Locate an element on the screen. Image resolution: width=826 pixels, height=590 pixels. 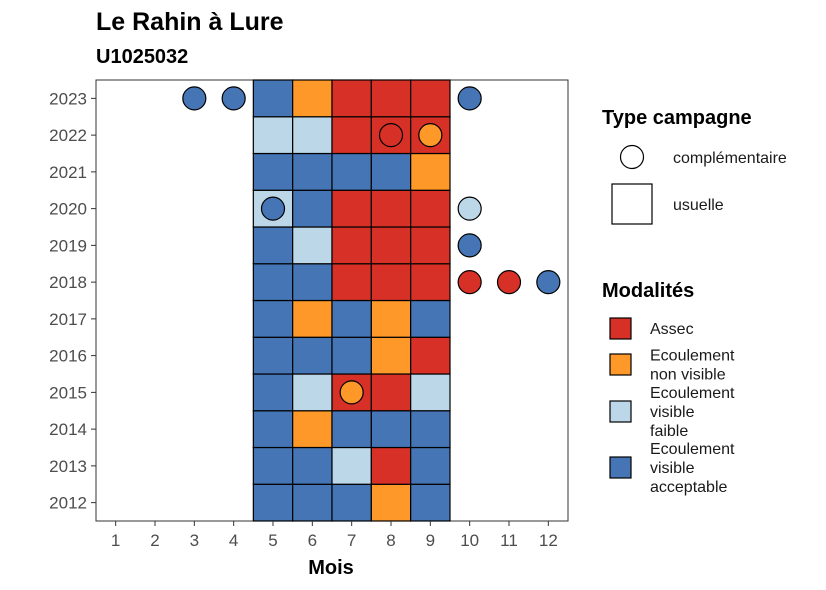
x-tick-label: 12 is located at coordinates (548, 540).